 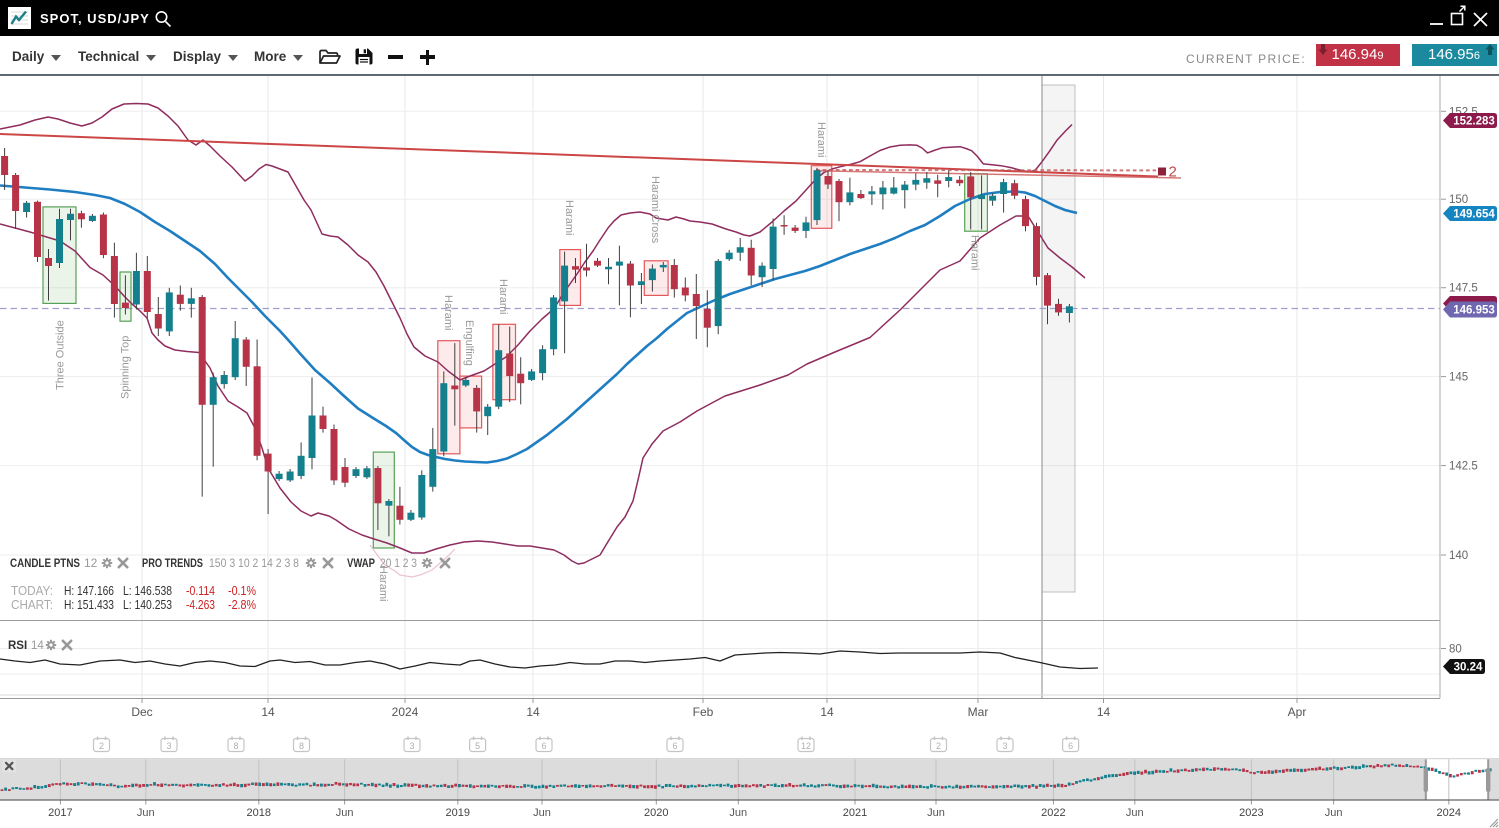 What do you see at coordinates (200, 605) in the screenshot?
I see `svg-text: -4.263` at bounding box center [200, 605].